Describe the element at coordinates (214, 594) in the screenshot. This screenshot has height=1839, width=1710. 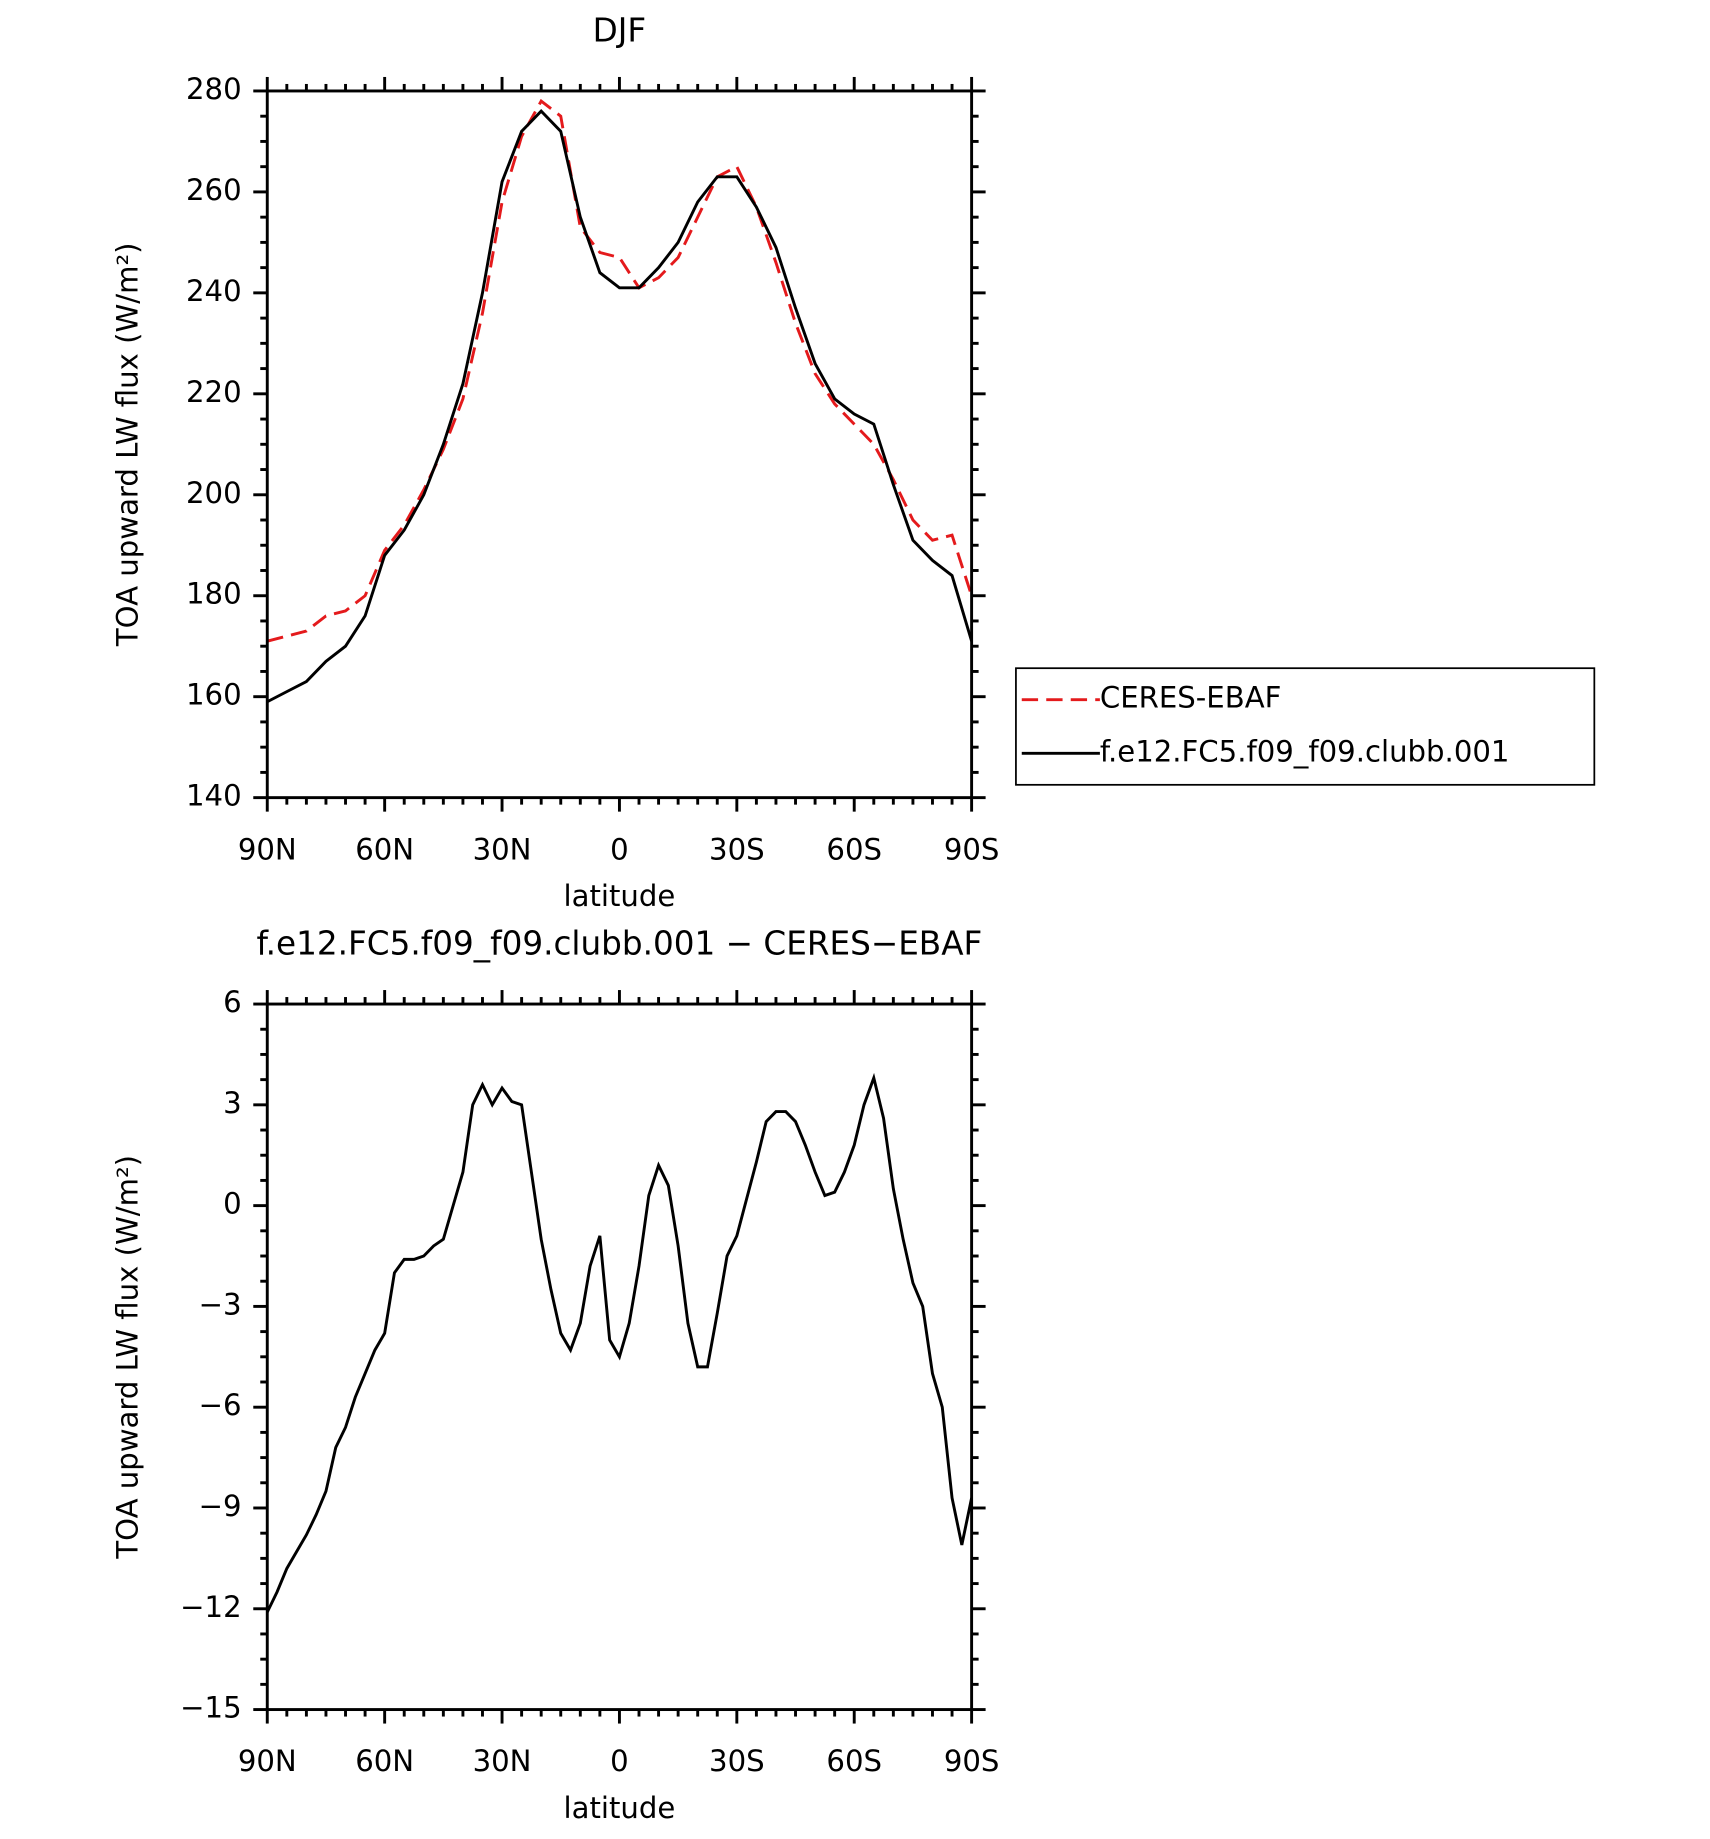
I see `y-tick-label: 180` at that location.